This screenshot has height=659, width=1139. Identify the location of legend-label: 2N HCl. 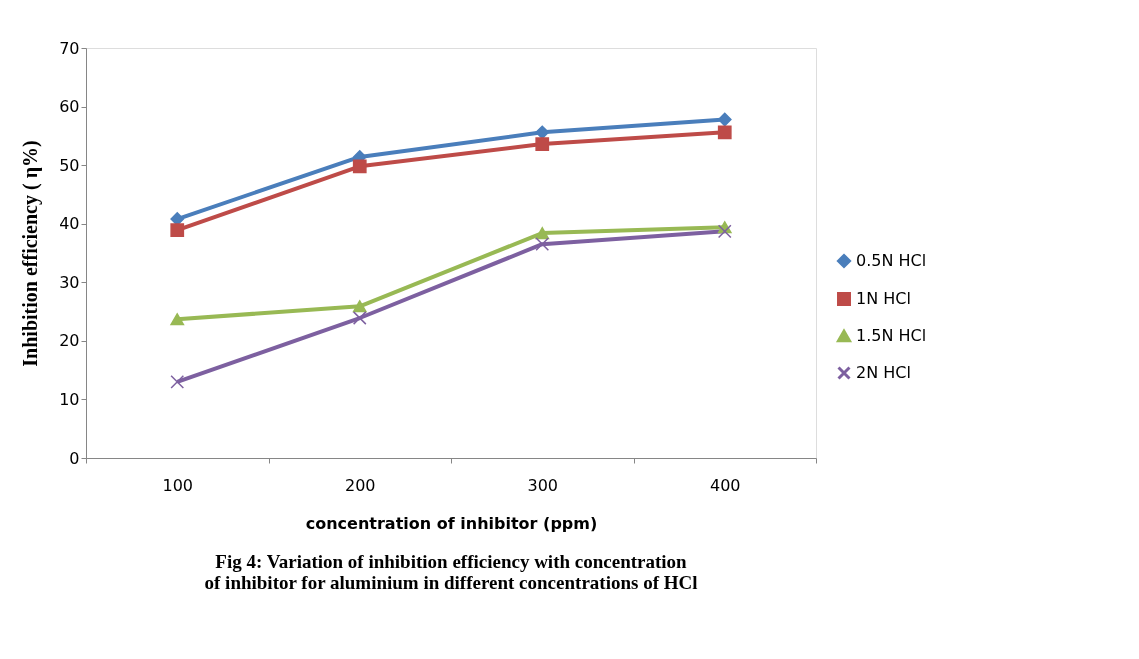
(883, 372).